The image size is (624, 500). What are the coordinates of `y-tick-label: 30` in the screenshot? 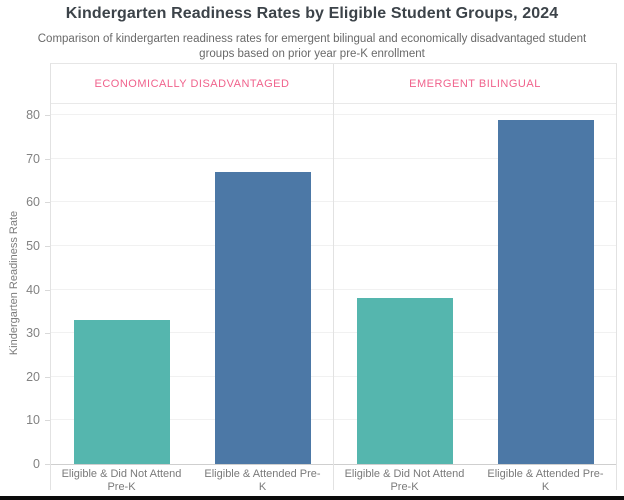 It's located at (33, 333).